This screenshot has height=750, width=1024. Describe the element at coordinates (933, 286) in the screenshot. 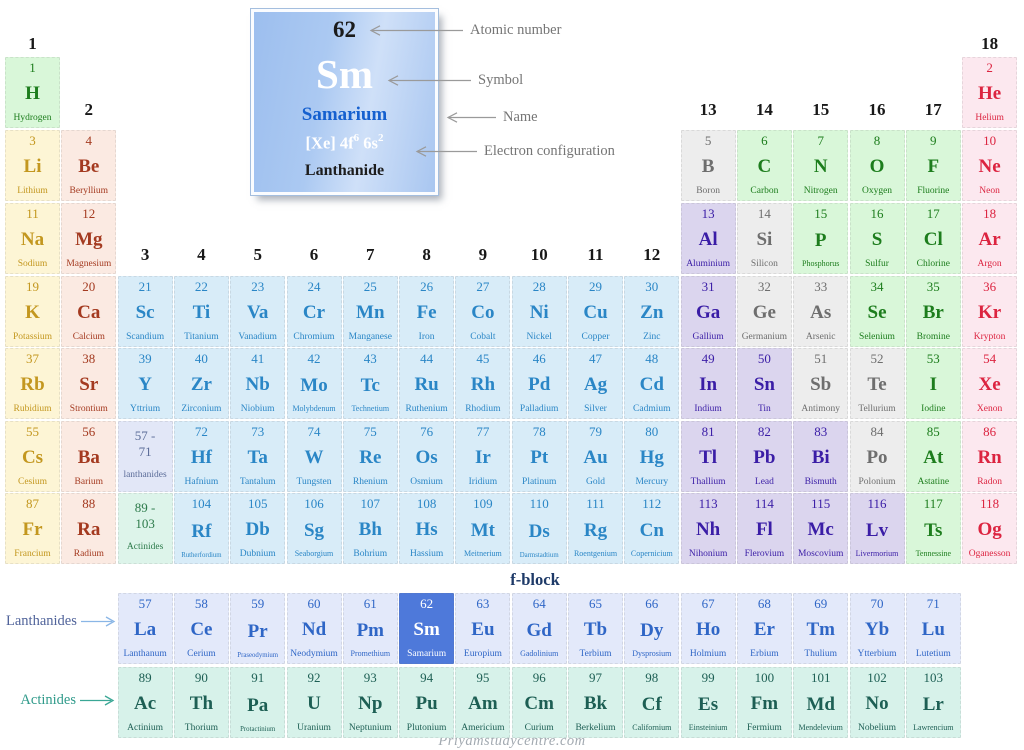

I see `atomic-number: 35` at that location.